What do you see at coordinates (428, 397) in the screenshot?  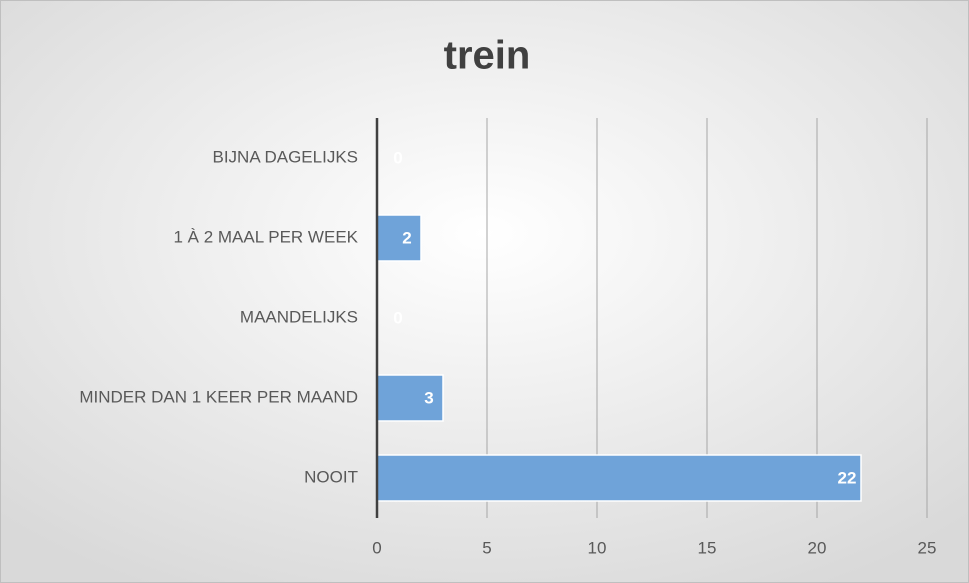 I see `data-label: 3` at bounding box center [428, 397].